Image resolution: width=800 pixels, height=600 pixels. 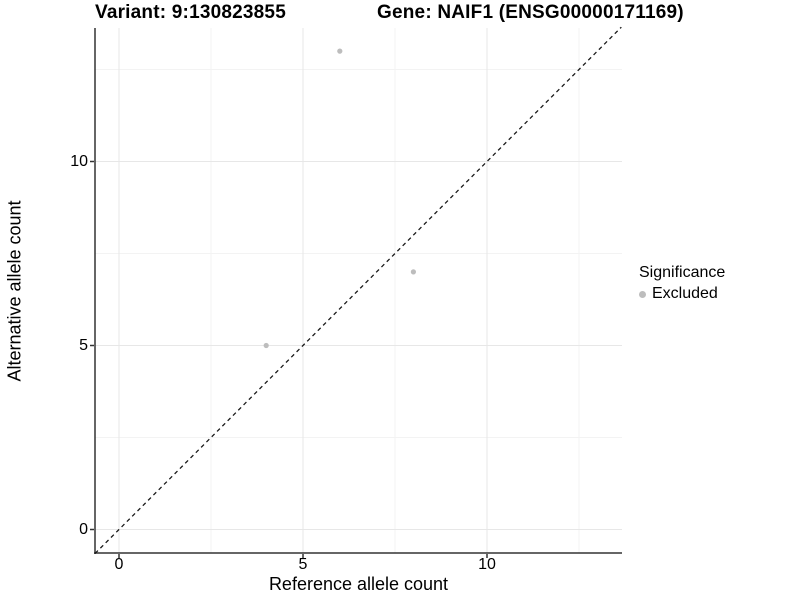 What do you see at coordinates (530, 12) in the screenshot?
I see `gene-title: Gene: NAIF1 (ENSG00000171169)` at bounding box center [530, 12].